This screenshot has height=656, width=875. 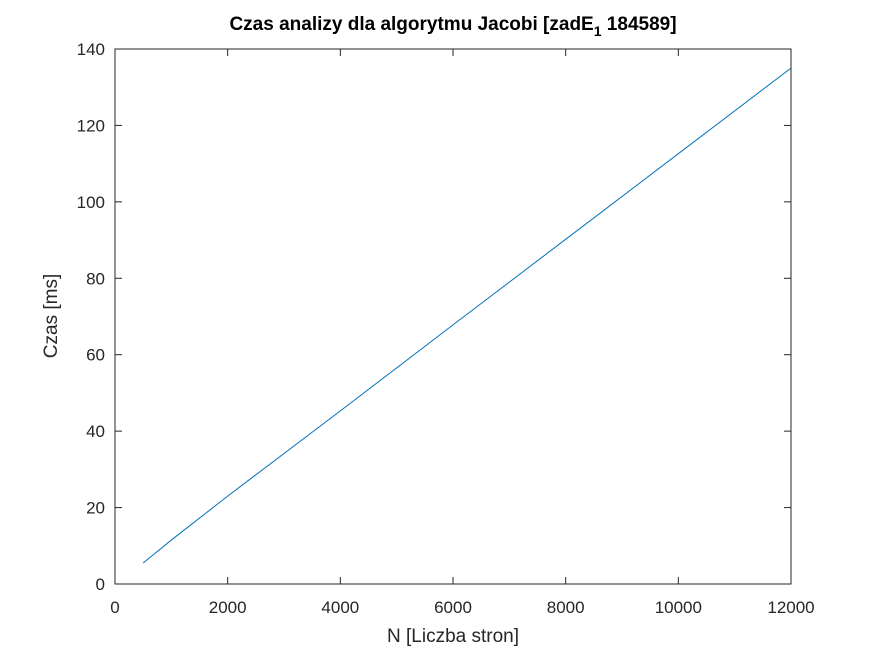 I want to click on x-tick-label: 12000, so click(x=790, y=607).